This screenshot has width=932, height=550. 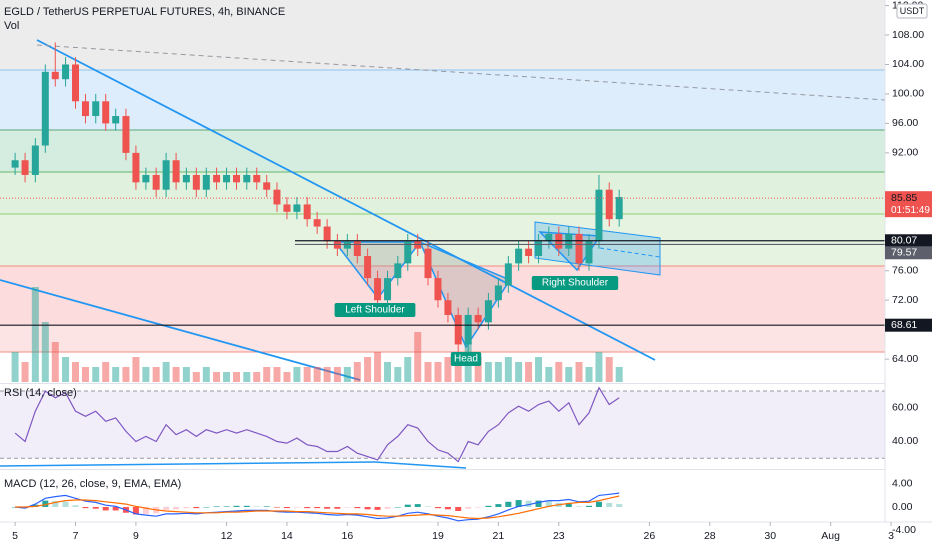 What do you see at coordinates (476, 321) in the screenshot?
I see `annotations: Left Shoulder Head Right Shoulder` at bounding box center [476, 321].